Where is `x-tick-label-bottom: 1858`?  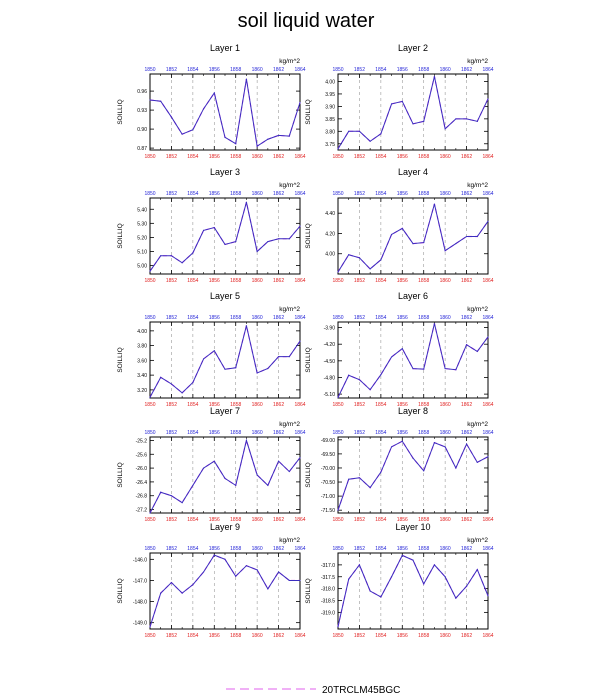
x-tick-label-bottom: 1858 is located at coordinates (423, 405).